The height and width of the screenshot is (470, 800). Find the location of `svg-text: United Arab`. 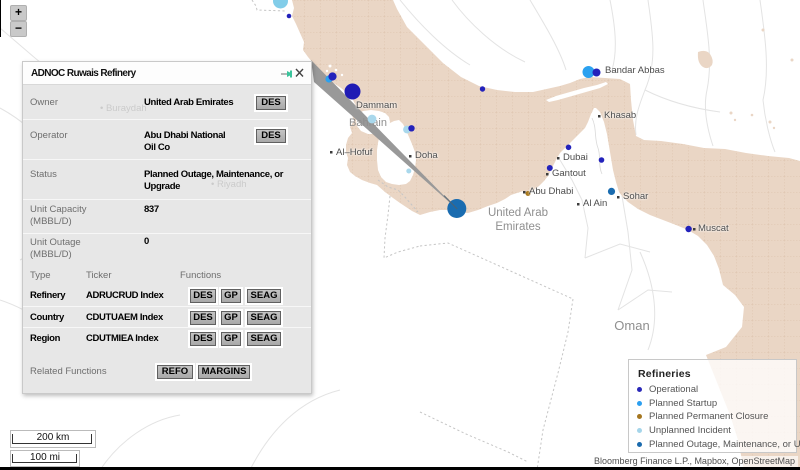

svg-text: United Arab is located at coordinates (518, 213).